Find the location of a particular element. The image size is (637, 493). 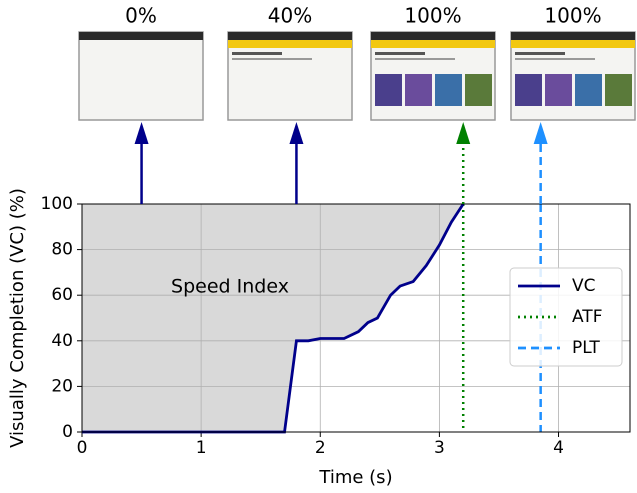

y-tick-label: 0 is located at coordinates (67, 432).